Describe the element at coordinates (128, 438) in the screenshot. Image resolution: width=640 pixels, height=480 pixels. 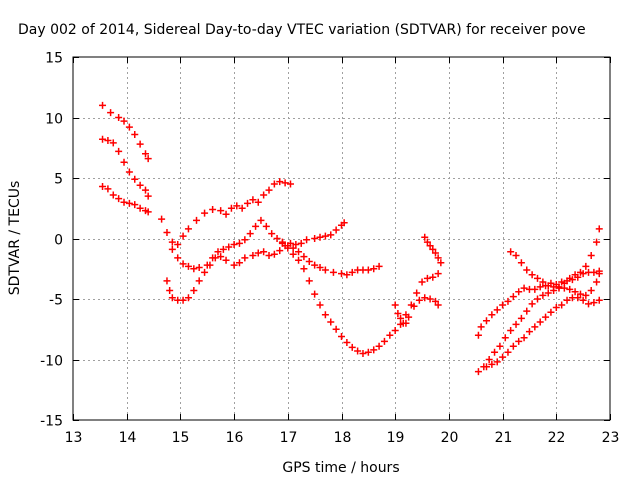
I see `x-tick-label: 14` at that location.